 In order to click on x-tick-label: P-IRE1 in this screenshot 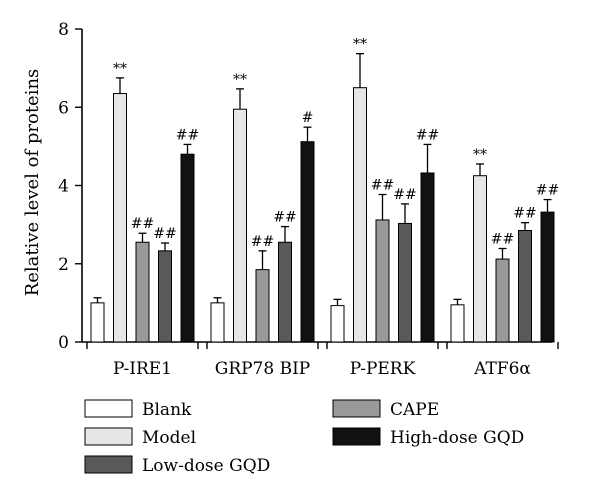, I will do `click(142, 369)`.